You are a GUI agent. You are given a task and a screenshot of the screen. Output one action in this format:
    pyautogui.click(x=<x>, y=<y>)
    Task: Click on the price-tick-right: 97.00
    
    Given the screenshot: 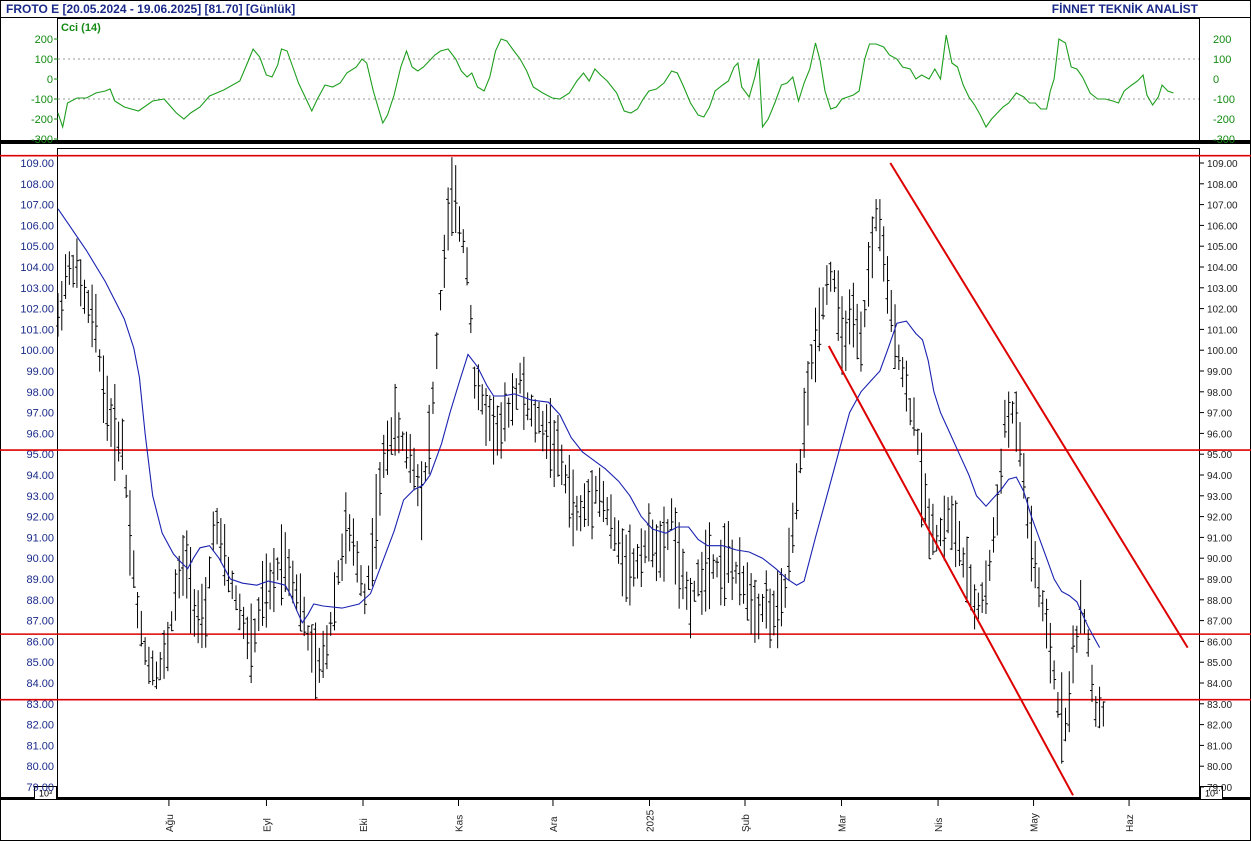 What is the action you would take?
    pyautogui.click(x=1219, y=414)
    